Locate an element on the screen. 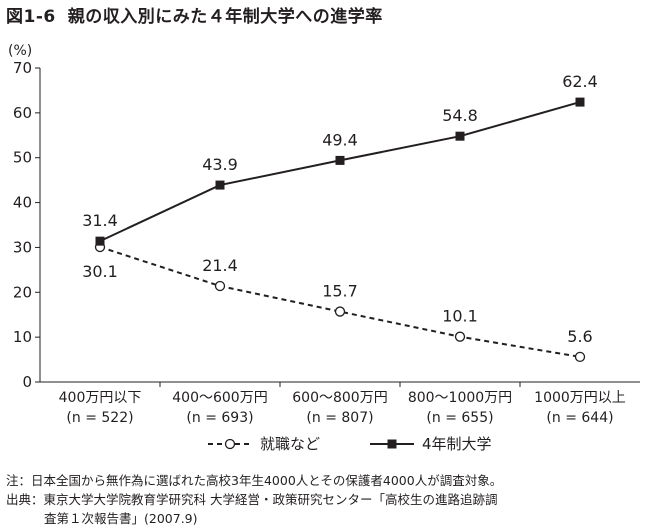  employment-rate-data-label: 15.7 is located at coordinates (340, 291).